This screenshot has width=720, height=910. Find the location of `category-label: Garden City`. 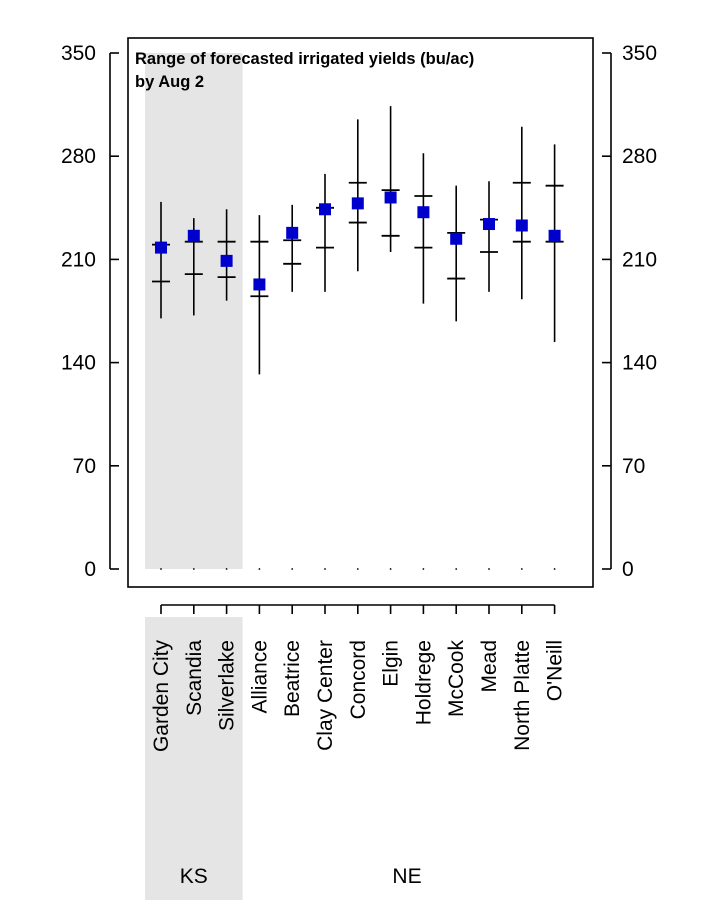

category-label: Garden City is located at coordinates (161, 696).